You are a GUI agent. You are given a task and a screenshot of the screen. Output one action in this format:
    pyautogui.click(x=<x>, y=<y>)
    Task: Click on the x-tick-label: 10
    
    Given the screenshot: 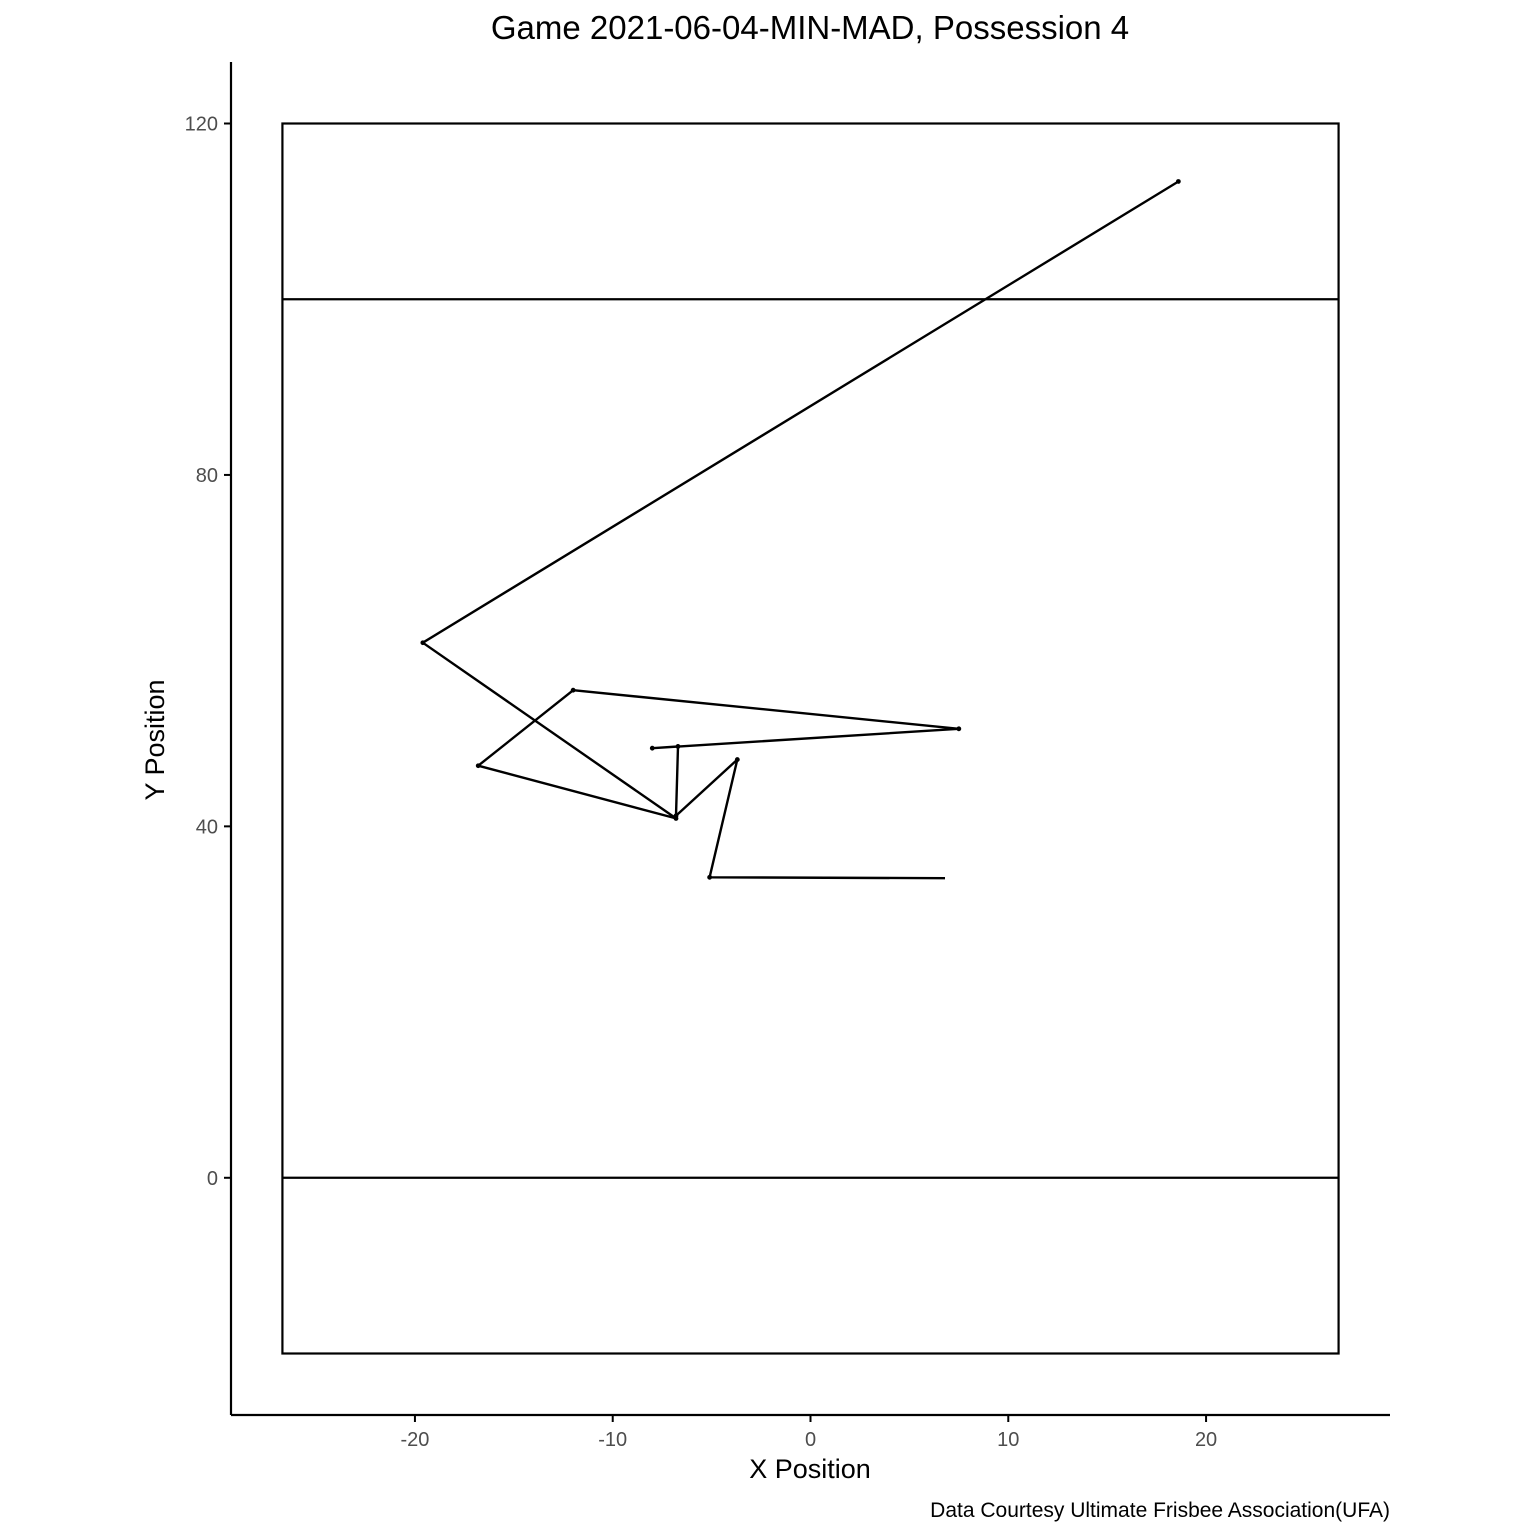 What is the action you would take?
    pyautogui.click(x=1008, y=1440)
    